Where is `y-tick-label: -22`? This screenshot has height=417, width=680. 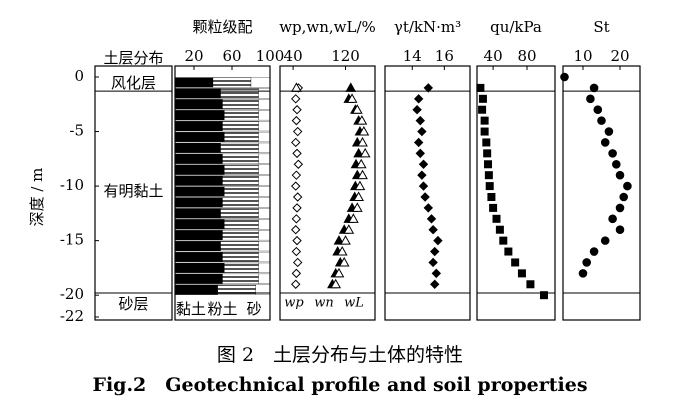 y-tick-label: -22 is located at coordinates (72, 316).